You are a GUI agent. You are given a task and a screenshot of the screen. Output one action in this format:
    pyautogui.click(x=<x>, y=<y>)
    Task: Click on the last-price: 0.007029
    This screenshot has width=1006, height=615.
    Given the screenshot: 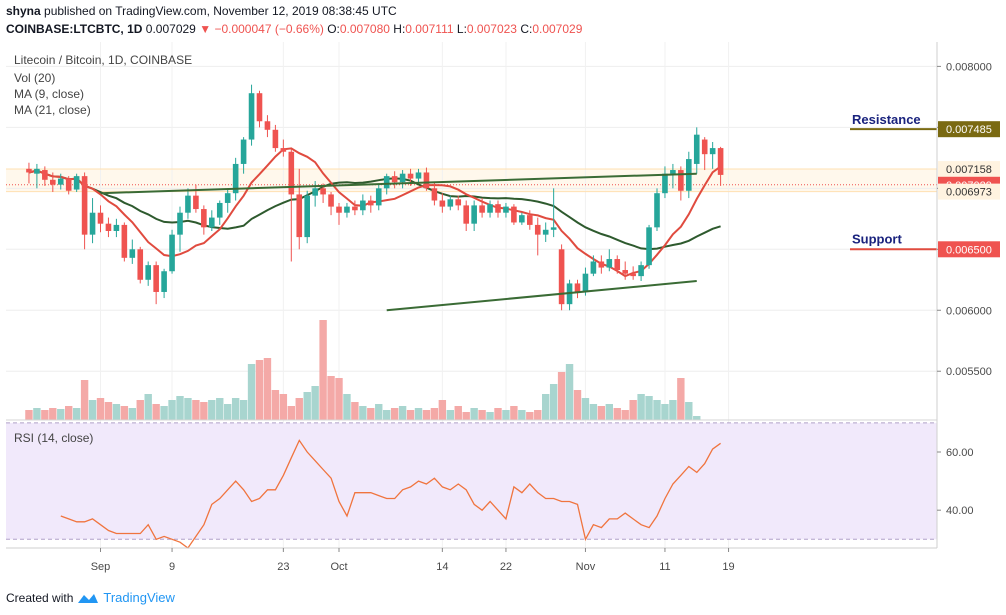 What is the action you would take?
    pyautogui.click(x=170, y=29)
    